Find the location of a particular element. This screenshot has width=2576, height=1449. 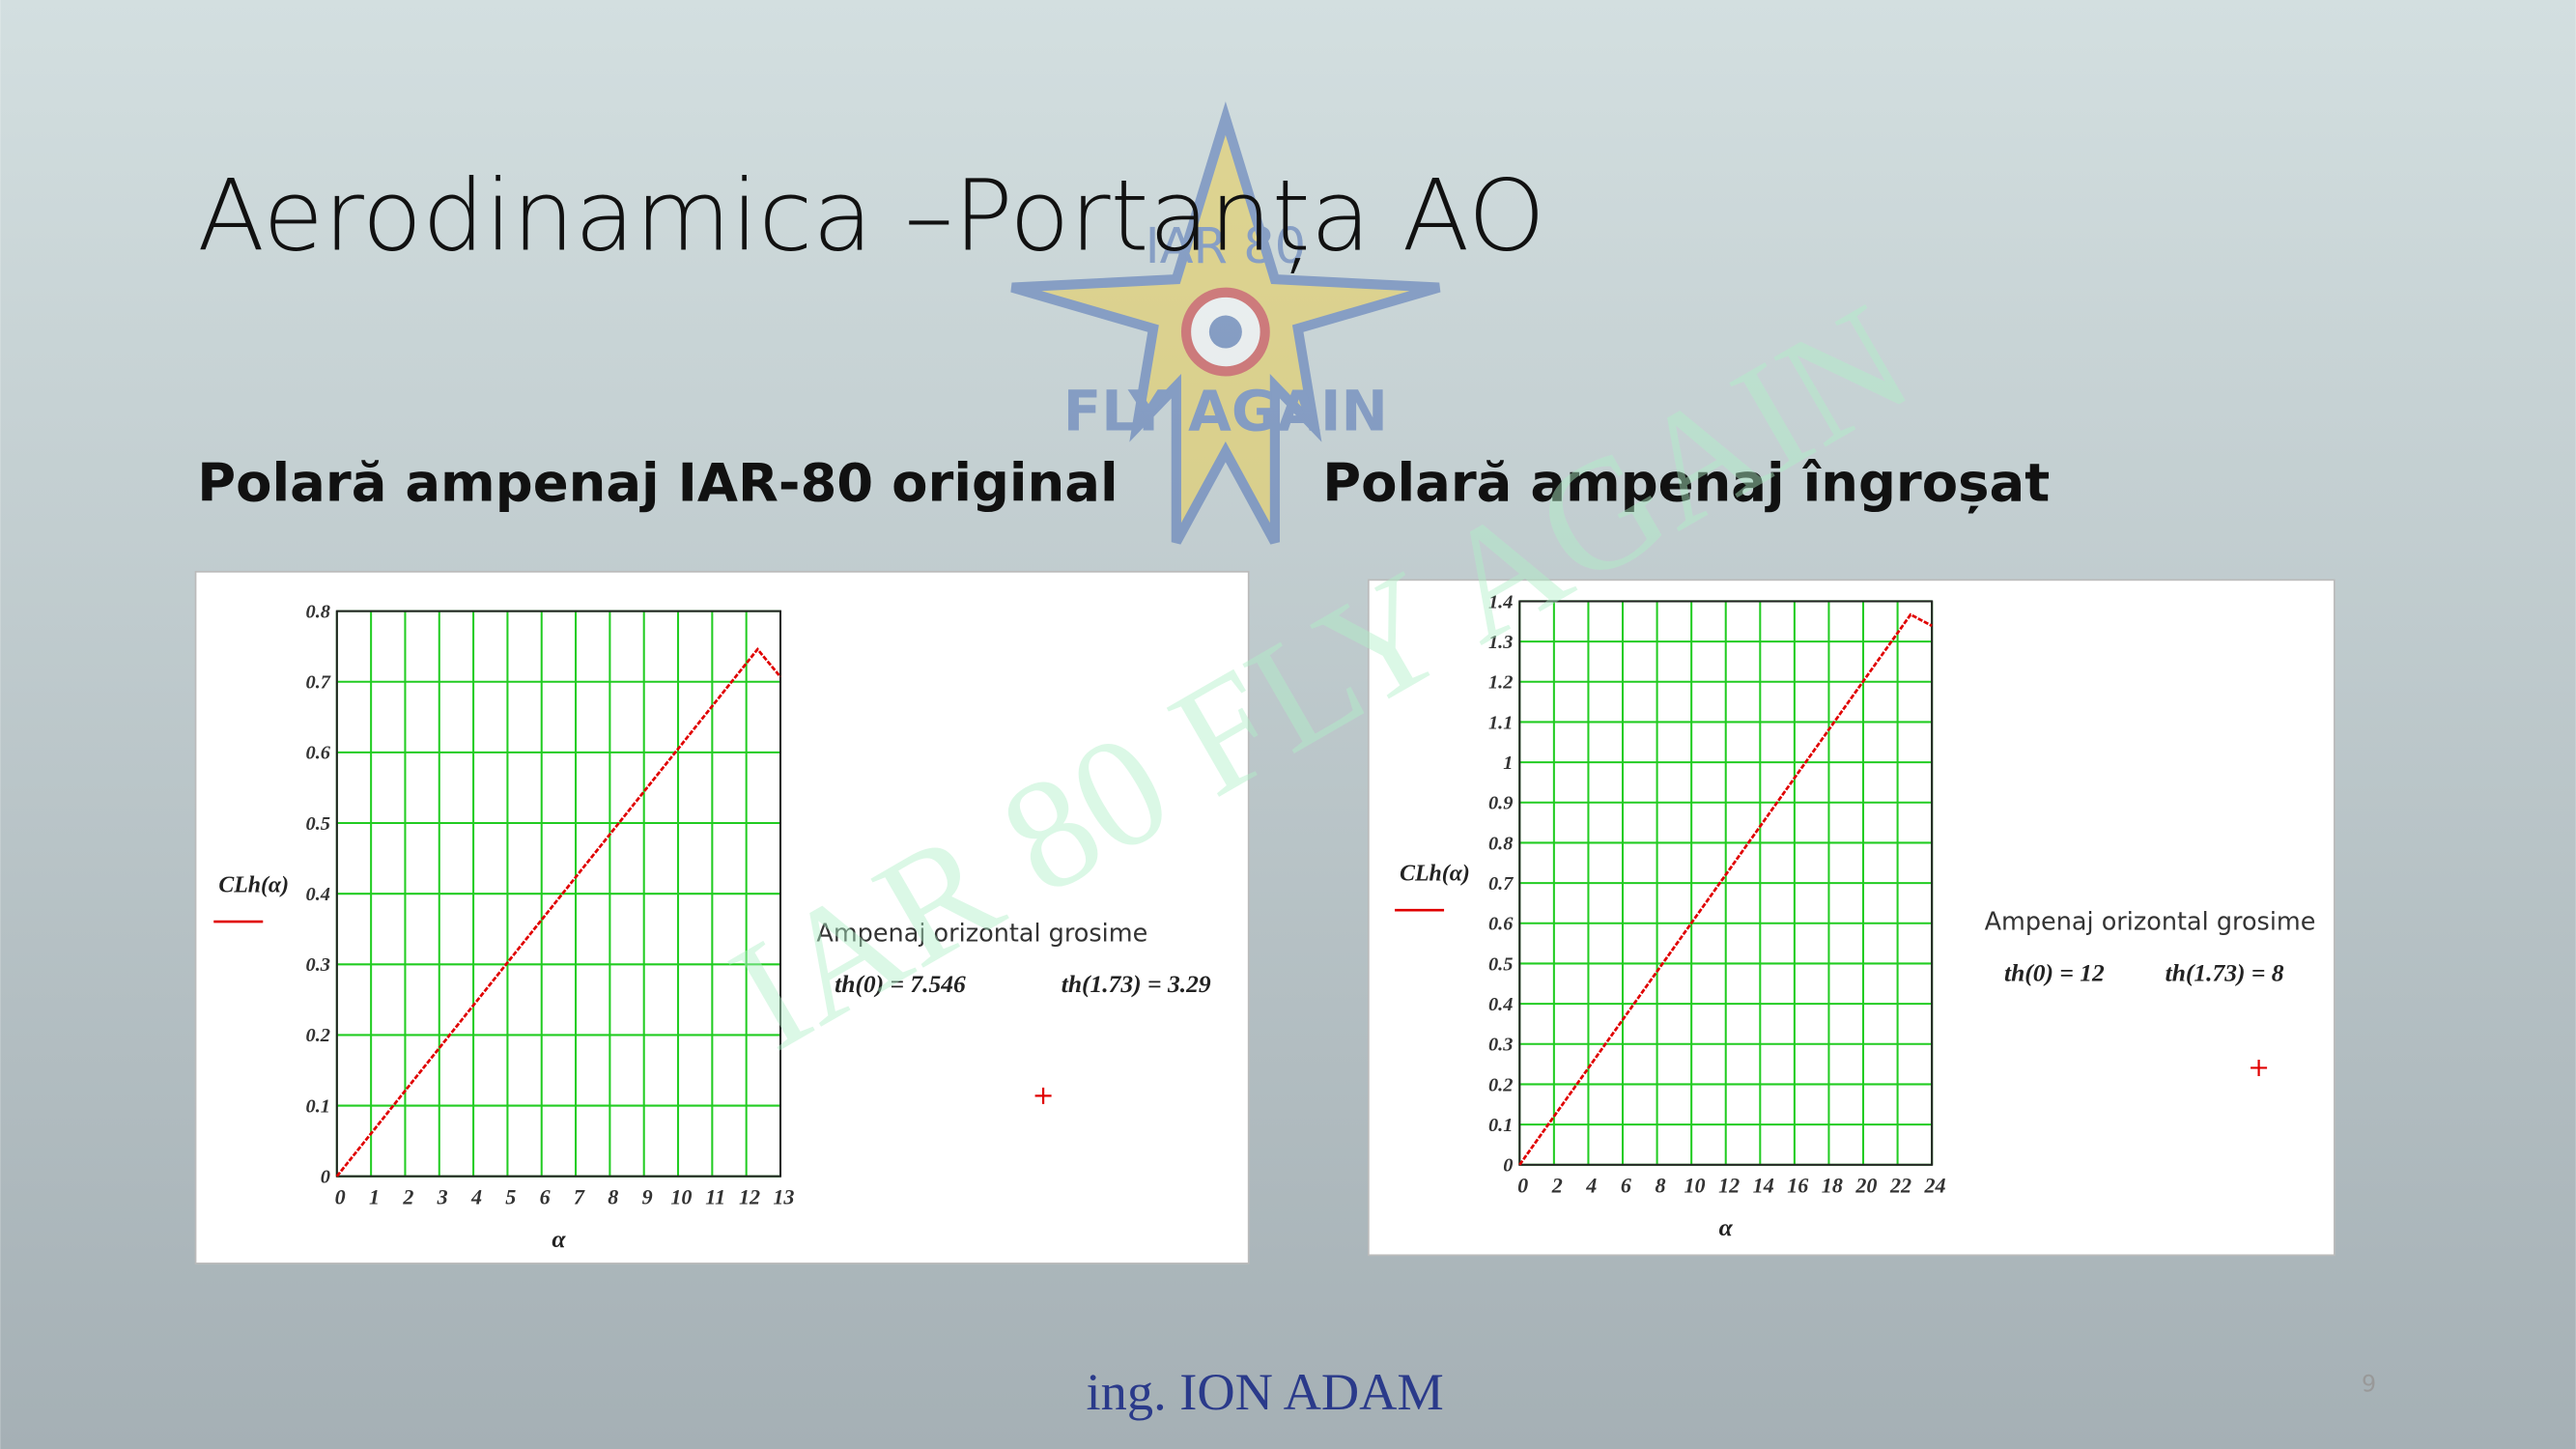

y-tick-label: 1.1 is located at coordinates (1501, 722).